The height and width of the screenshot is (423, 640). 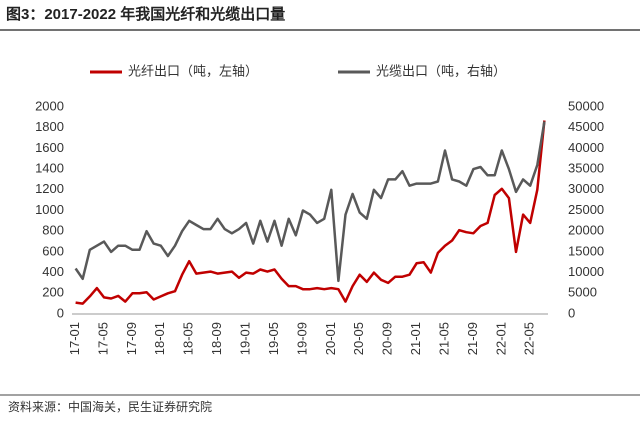 What do you see at coordinates (49, 209) in the screenshot?
I see `y-tick-label: 1000` at bounding box center [49, 209].